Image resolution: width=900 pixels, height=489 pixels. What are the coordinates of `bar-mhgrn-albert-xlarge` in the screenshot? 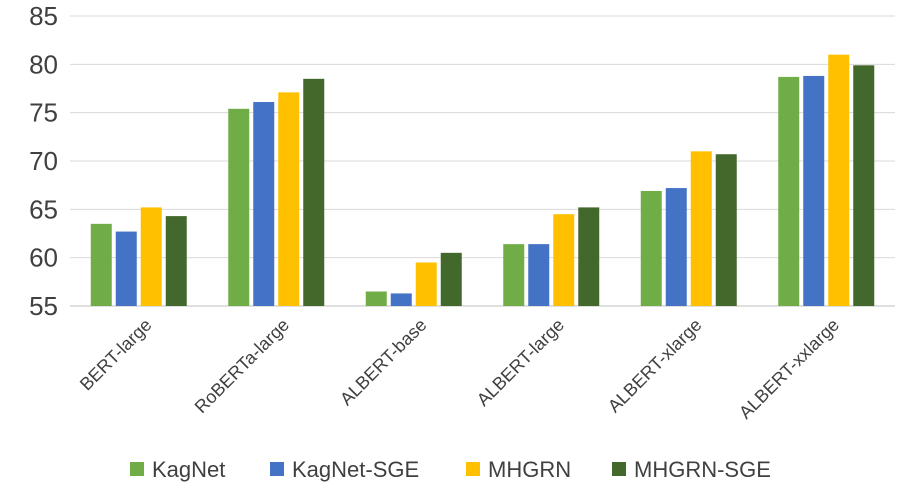 It's located at (701, 228).